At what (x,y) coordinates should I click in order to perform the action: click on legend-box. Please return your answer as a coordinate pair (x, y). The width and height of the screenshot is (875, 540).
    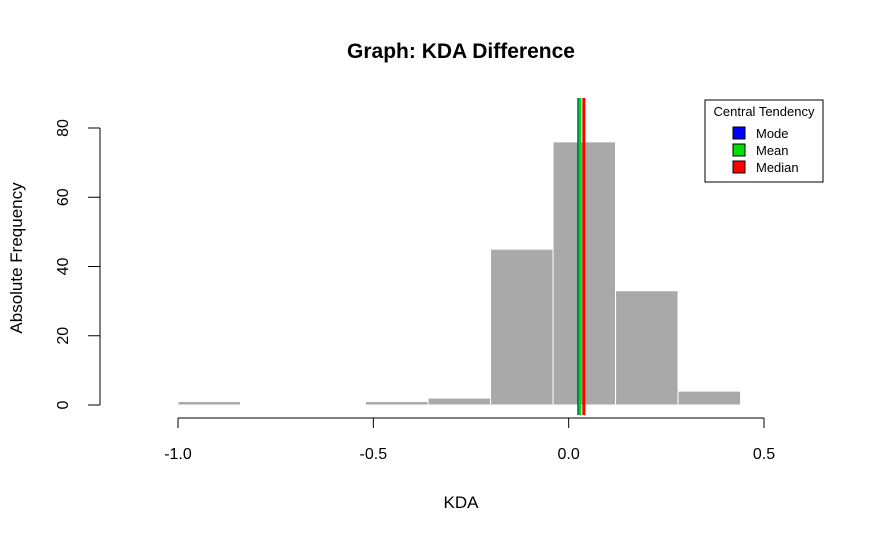
    Looking at the image, I should click on (764, 141).